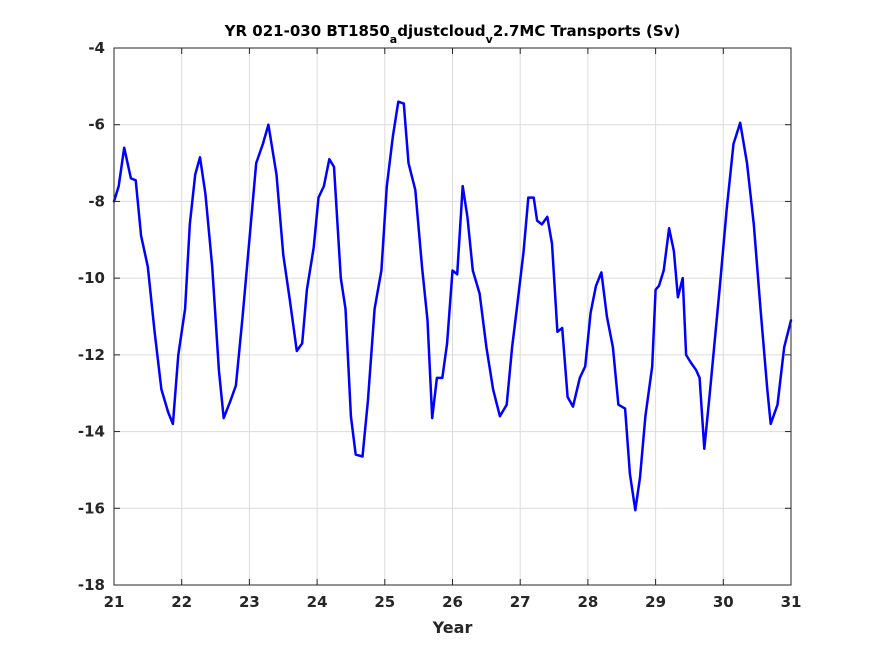 This screenshot has height=656, width=875. What do you see at coordinates (96, 48) in the screenshot?
I see `y-tick-label: -4` at bounding box center [96, 48].